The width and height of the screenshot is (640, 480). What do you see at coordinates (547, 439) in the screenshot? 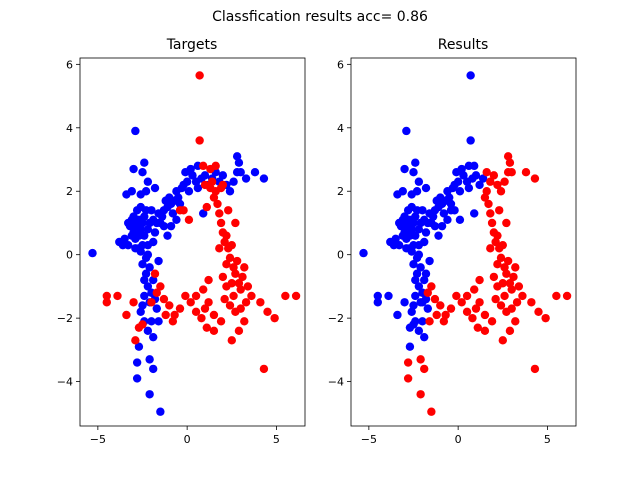
I see `x-tick-label: 5` at bounding box center [547, 439].